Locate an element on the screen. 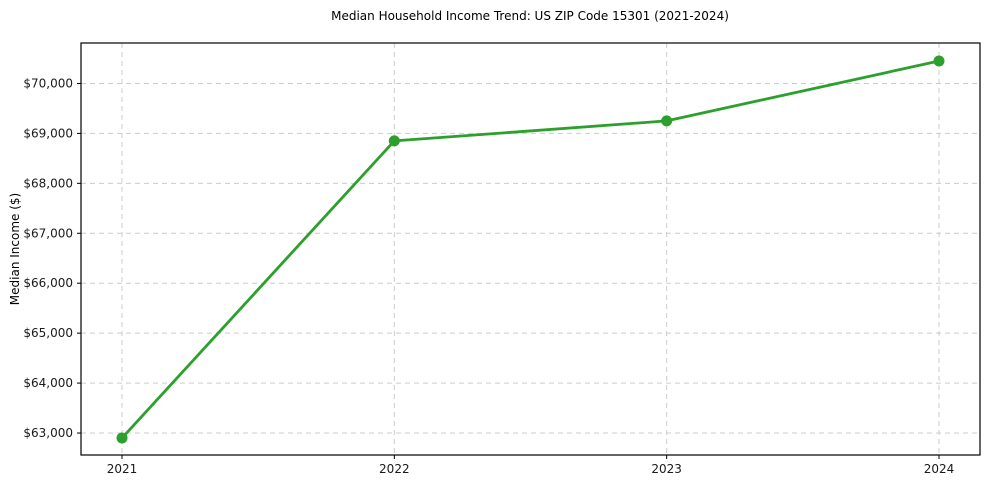 The height and width of the screenshot is (490, 989). y-tick-label: $64,000 is located at coordinates (48, 383).